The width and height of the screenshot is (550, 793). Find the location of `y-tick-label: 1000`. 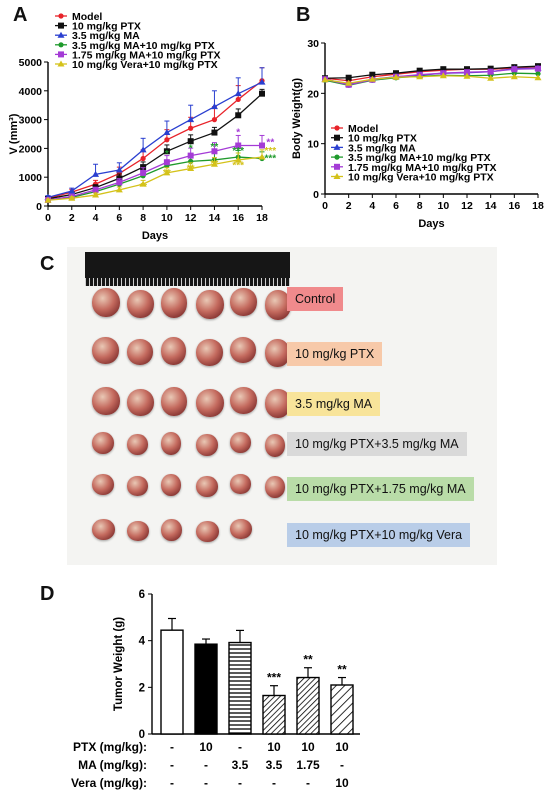

y-tick-label: 1000 is located at coordinates (31, 178).